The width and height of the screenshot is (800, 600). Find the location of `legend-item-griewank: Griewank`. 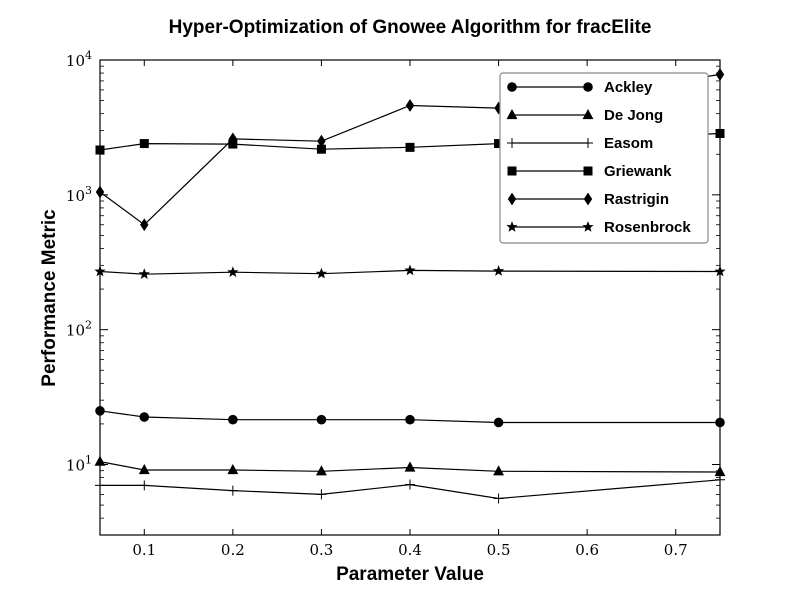

legend-item-griewank: Griewank is located at coordinates (589, 171).